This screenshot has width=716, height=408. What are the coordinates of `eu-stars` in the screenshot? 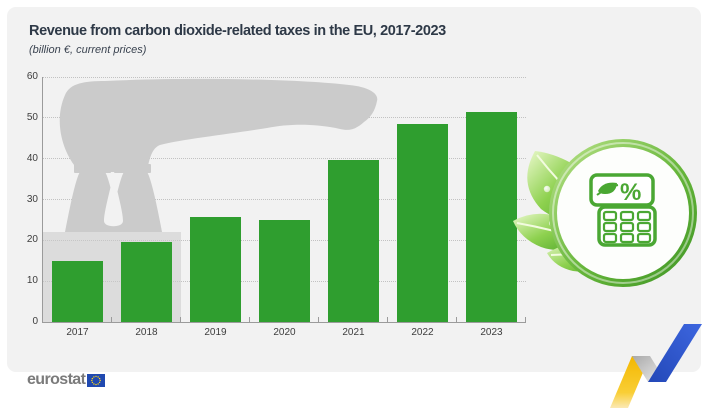 It's located at (96, 380).